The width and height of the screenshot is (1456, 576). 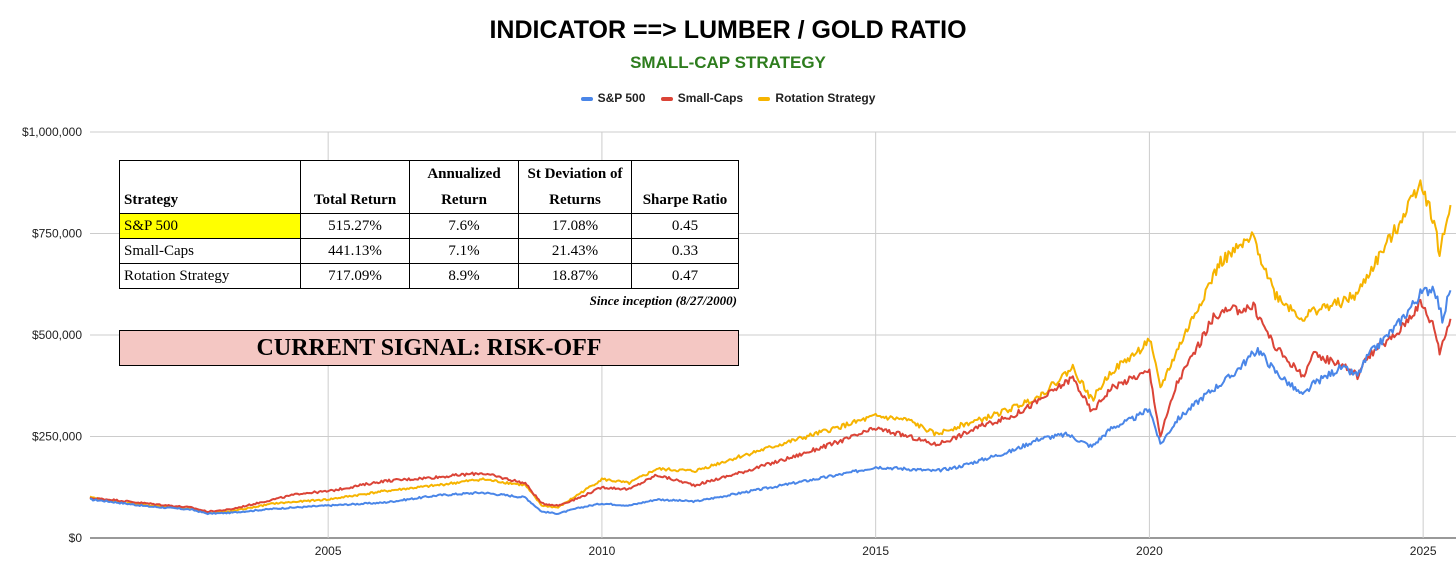 What do you see at coordinates (464, 251) in the screenshot?
I see `cell-annualized-return: 7.1%` at bounding box center [464, 251].